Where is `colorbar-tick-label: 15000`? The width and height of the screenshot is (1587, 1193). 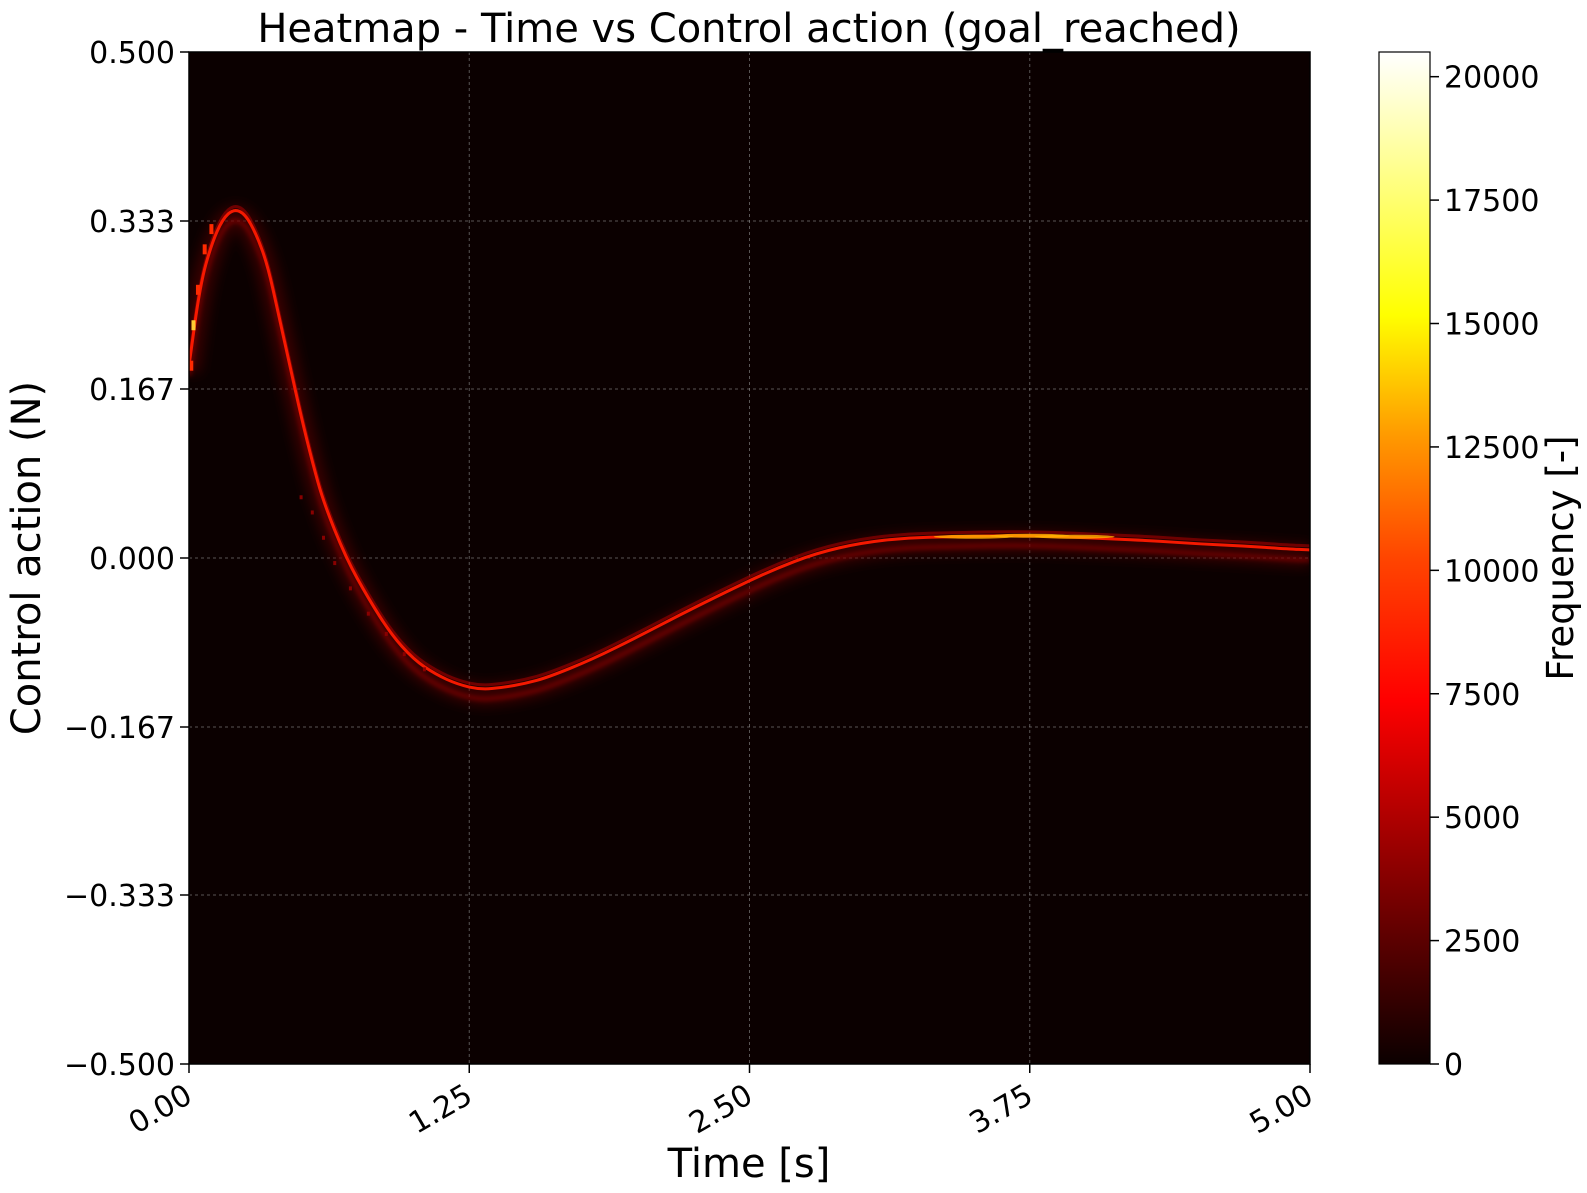
colorbar-tick-label: 15000 is located at coordinates (1491, 325).